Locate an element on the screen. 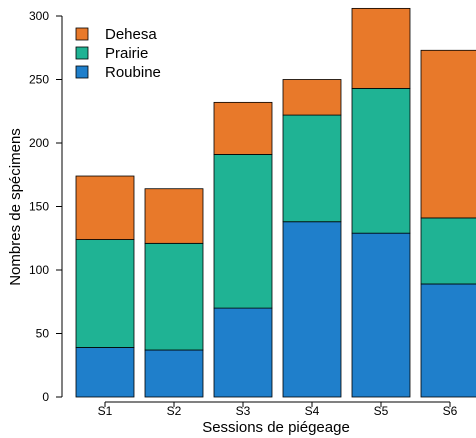 The image size is (476, 438). bar-segment-prairie-s5 is located at coordinates (381, 160).